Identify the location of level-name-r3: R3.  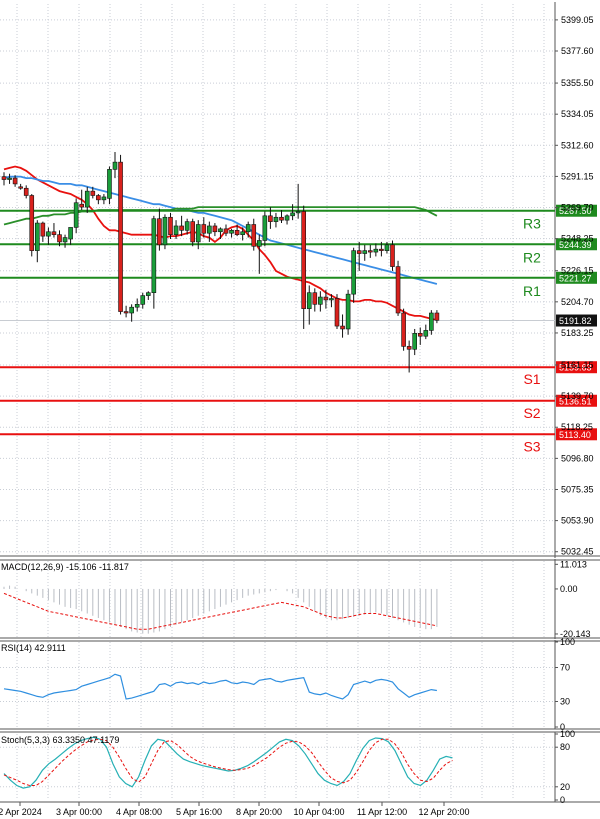
(532, 224).